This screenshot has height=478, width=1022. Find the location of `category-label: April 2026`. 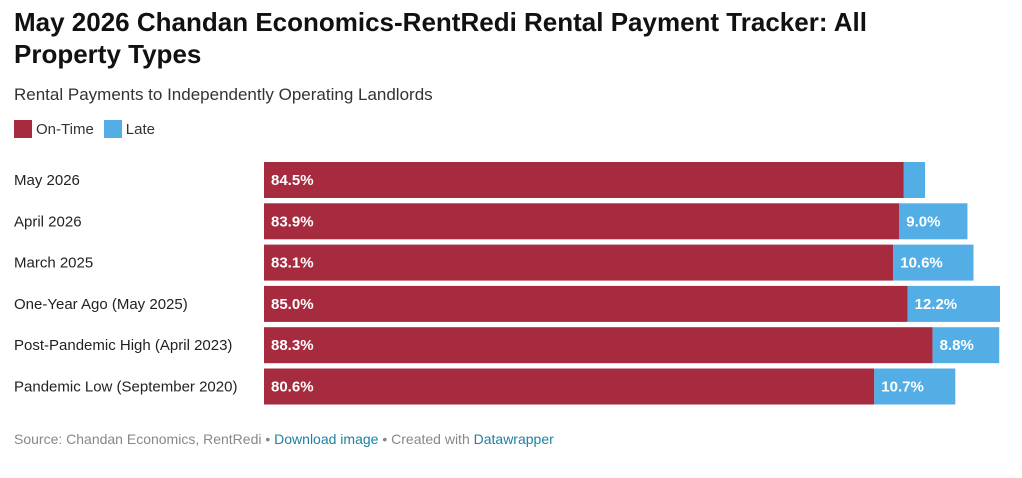

category-label: April 2026 is located at coordinates (48, 221).